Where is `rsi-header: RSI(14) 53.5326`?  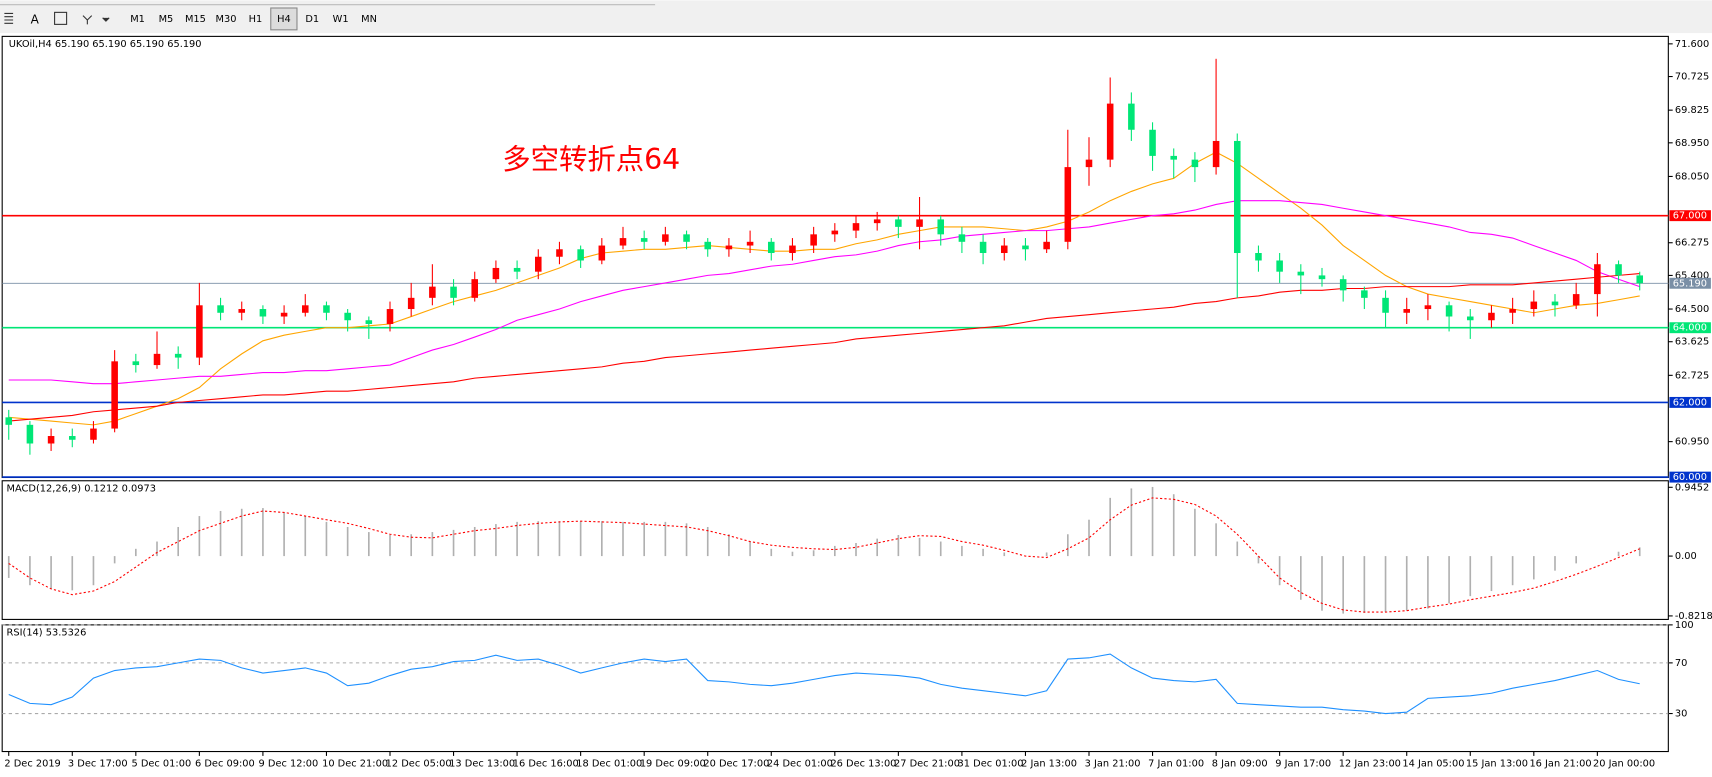
rsi-header: RSI(14) 53.5326 is located at coordinates (47, 633).